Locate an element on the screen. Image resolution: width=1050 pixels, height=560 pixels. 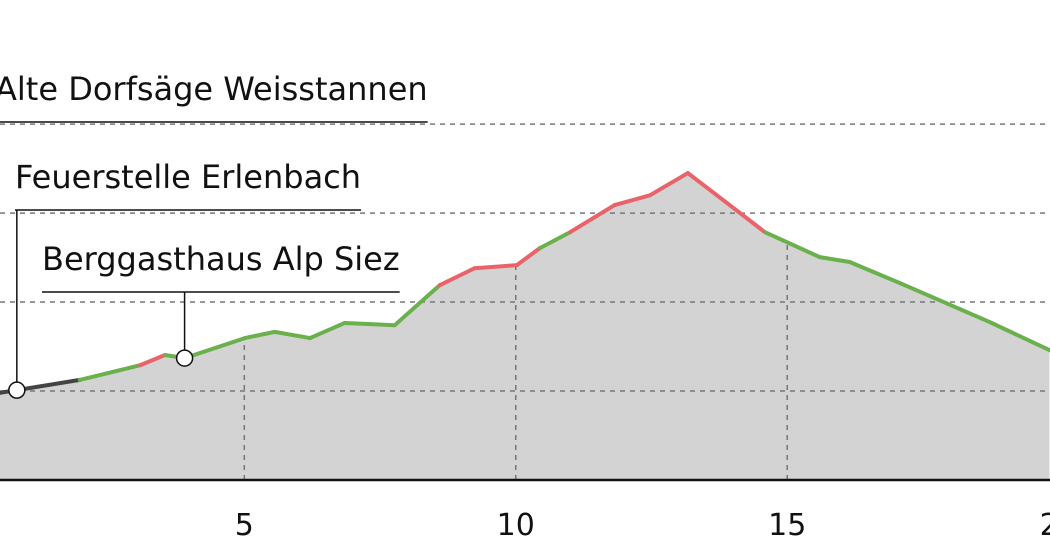
x-tick-label: 10 is located at coordinates (516, 525).